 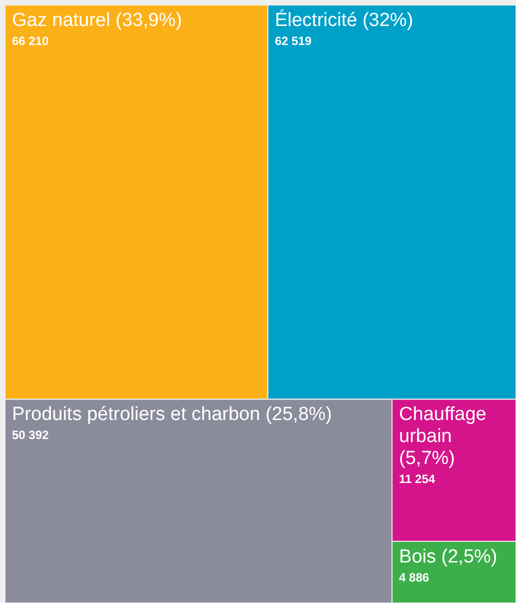 What do you see at coordinates (97, 20) in the screenshot?
I see `category-label: Gaz naturel (33,9%)` at bounding box center [97, 20].